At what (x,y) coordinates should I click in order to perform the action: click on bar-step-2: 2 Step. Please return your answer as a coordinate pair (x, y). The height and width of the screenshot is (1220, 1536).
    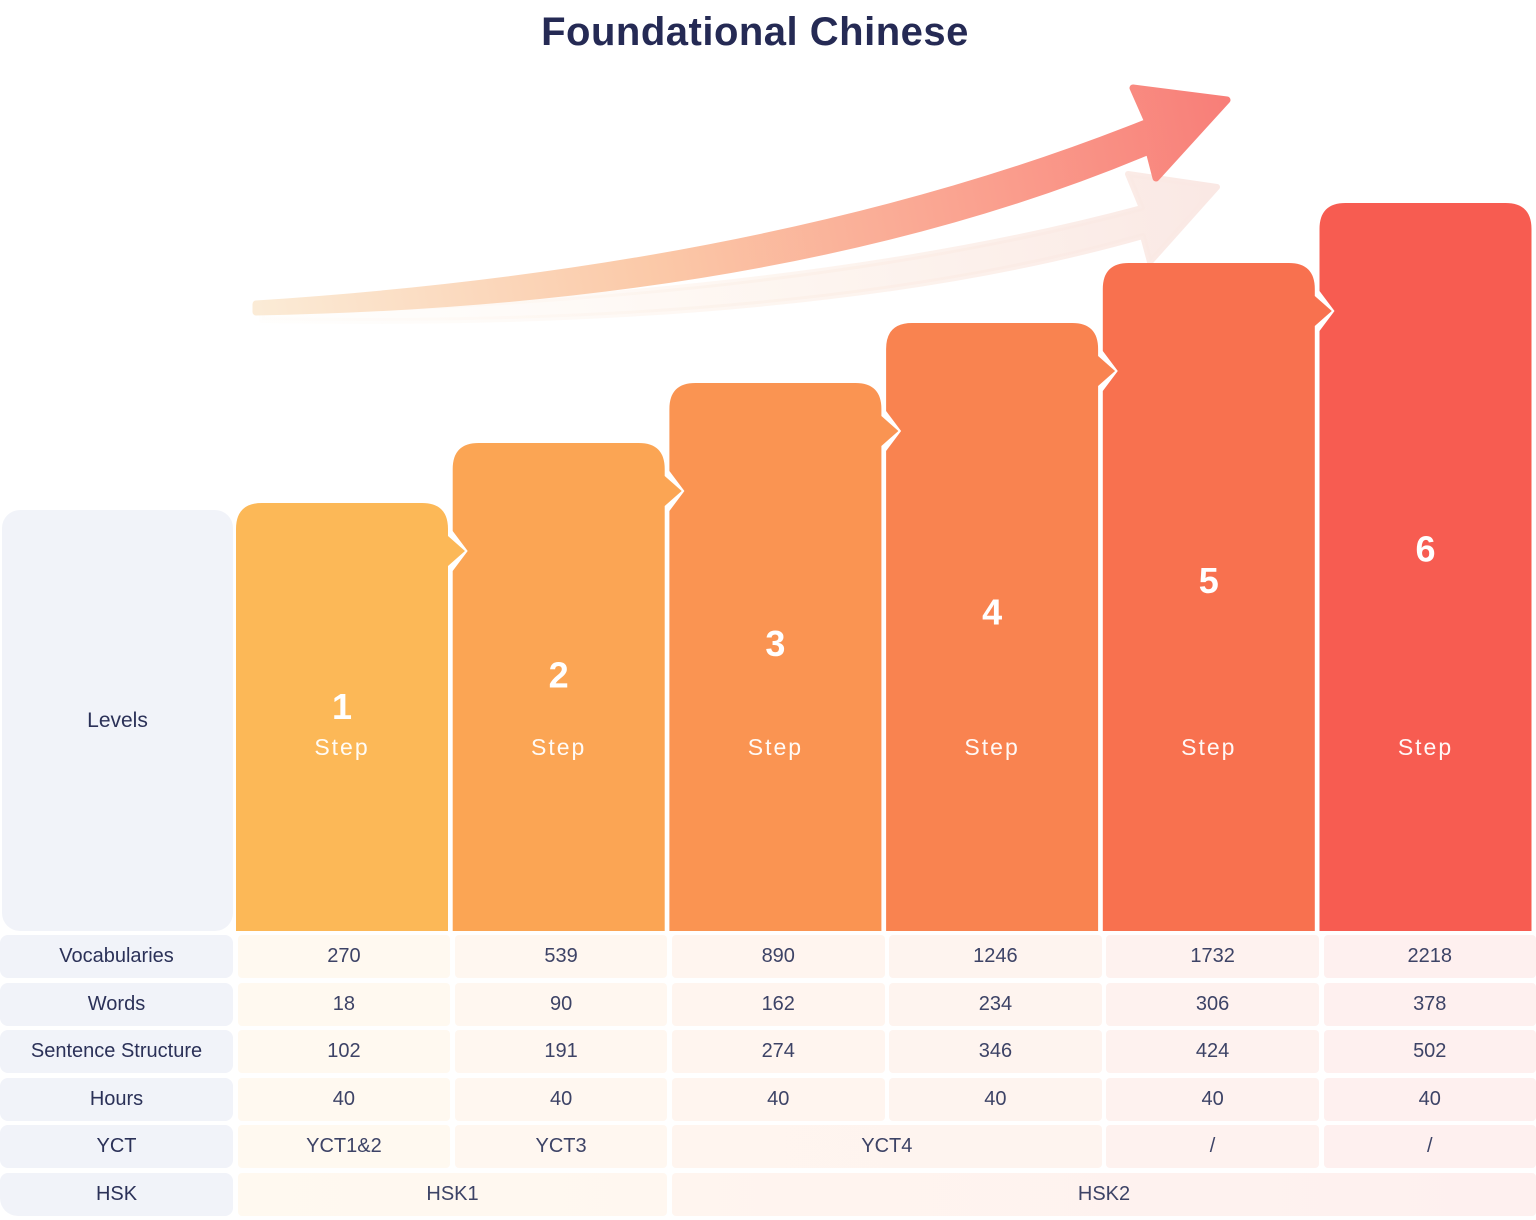
    Looking at the image, I should click on (567, 687).